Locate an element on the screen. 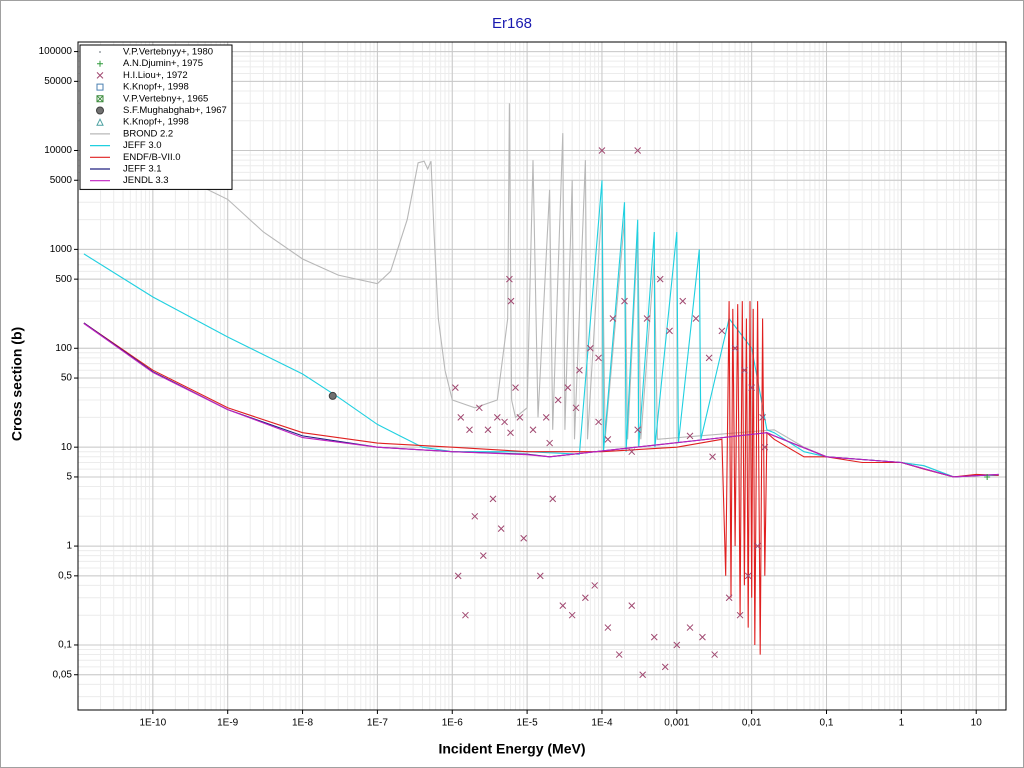 The height and width of the screenshot is (768, 1024). legend-label: JEFF 3.1 is located at coordinates (142, 169).